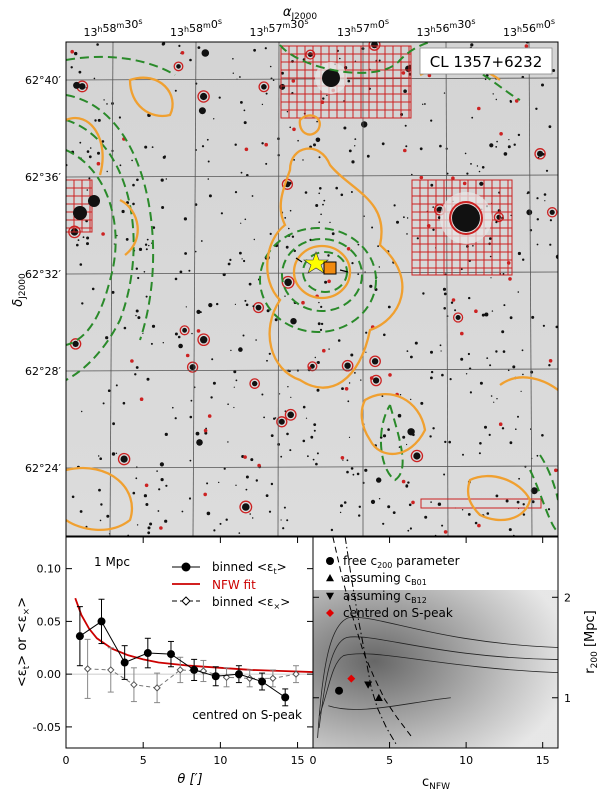  Describe the element at coordinates (112, 562) in the screenshot. I see `shear-annotation-scale: 1 Mpc` at that location.